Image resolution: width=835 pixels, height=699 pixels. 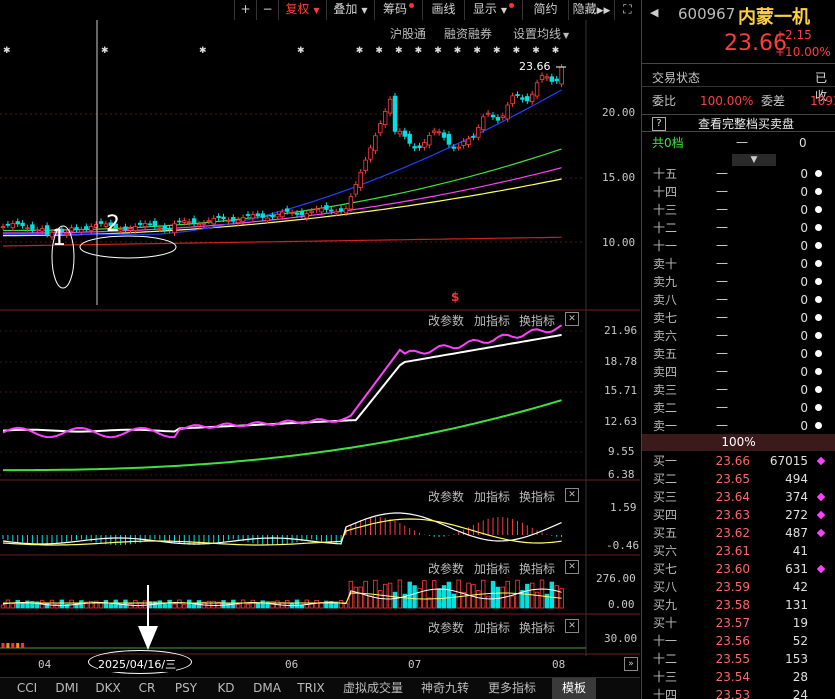 I want to click on buy-level-row: 买一 23.66 67015, so click(x=738, y=461).